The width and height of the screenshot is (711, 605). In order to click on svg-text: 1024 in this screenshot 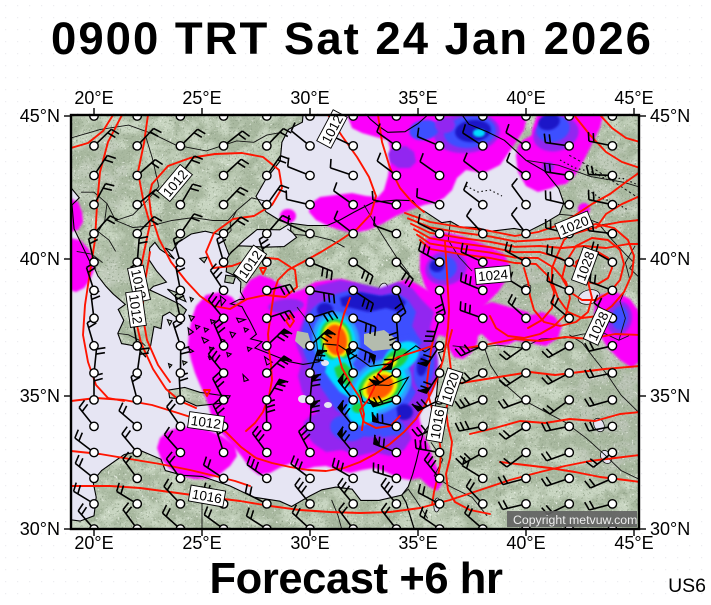, I will do `click(493, 276)`.